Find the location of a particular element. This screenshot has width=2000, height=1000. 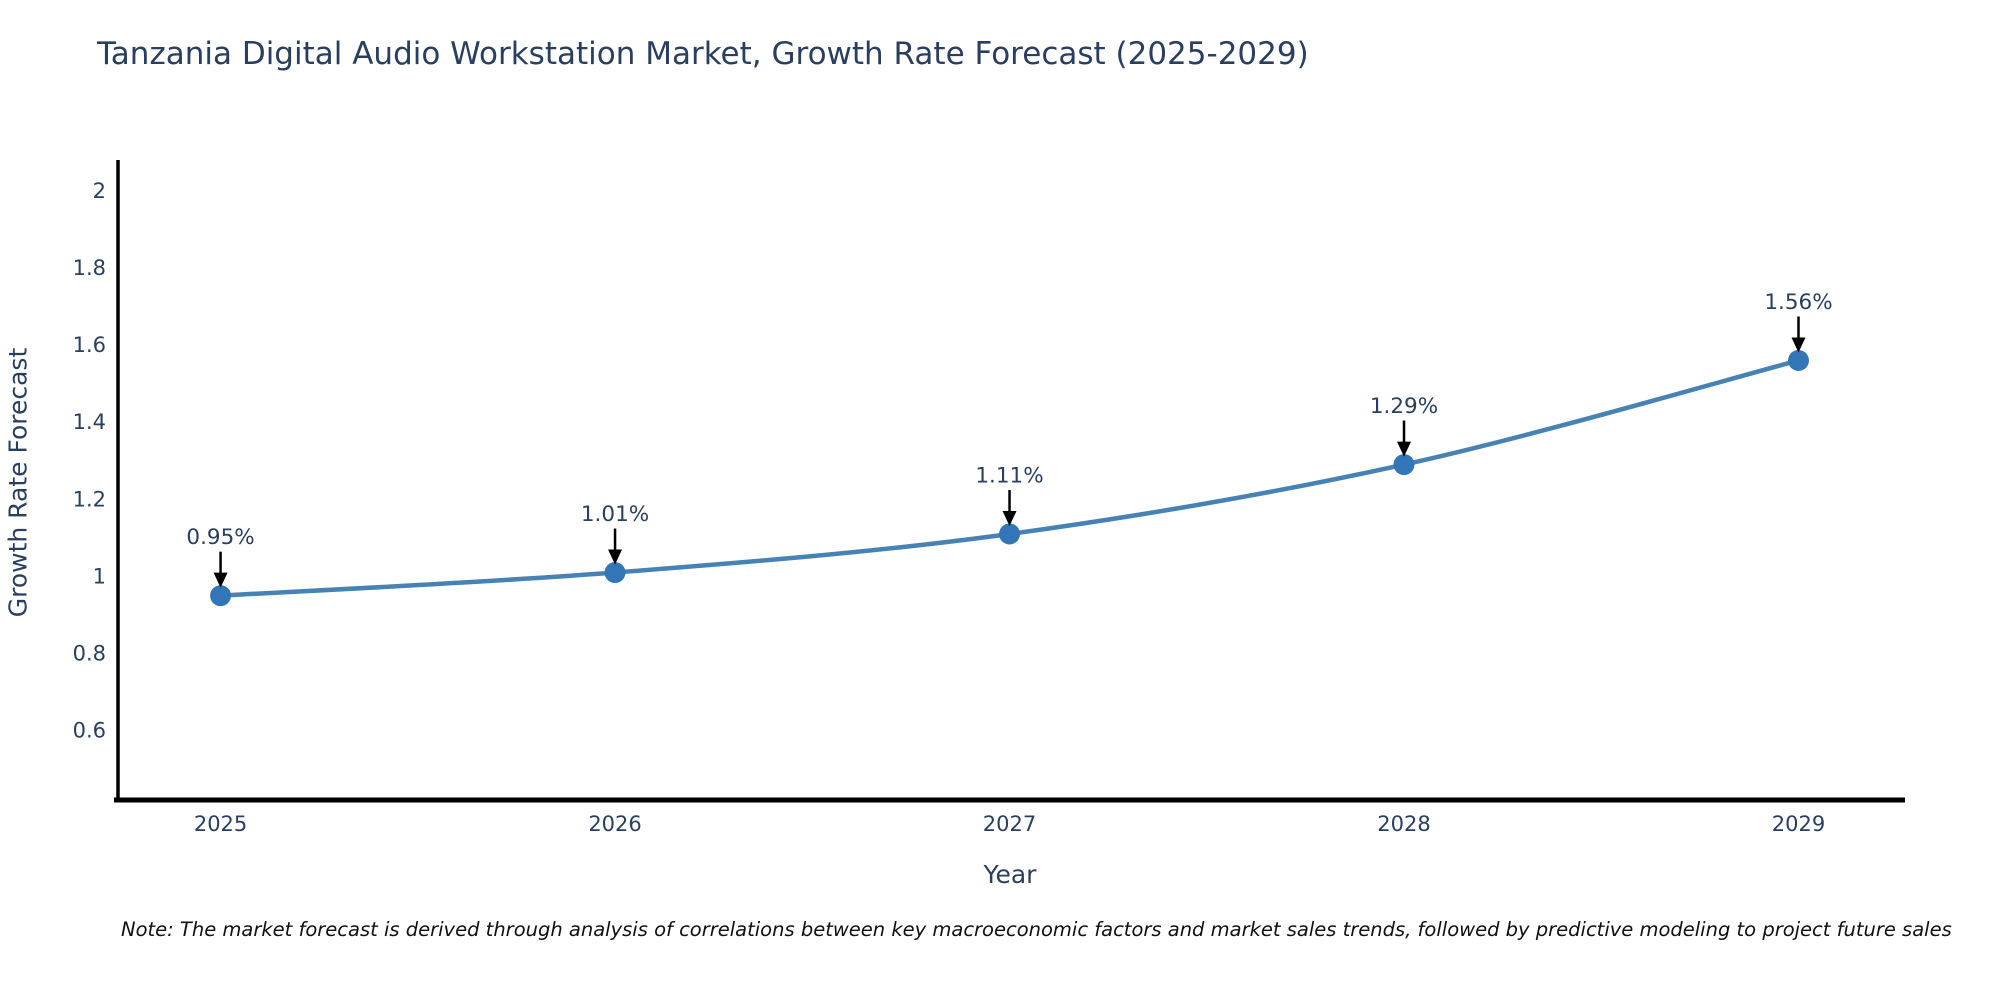

y-tick-label: 0.8 is located at coordinates (89, 653).